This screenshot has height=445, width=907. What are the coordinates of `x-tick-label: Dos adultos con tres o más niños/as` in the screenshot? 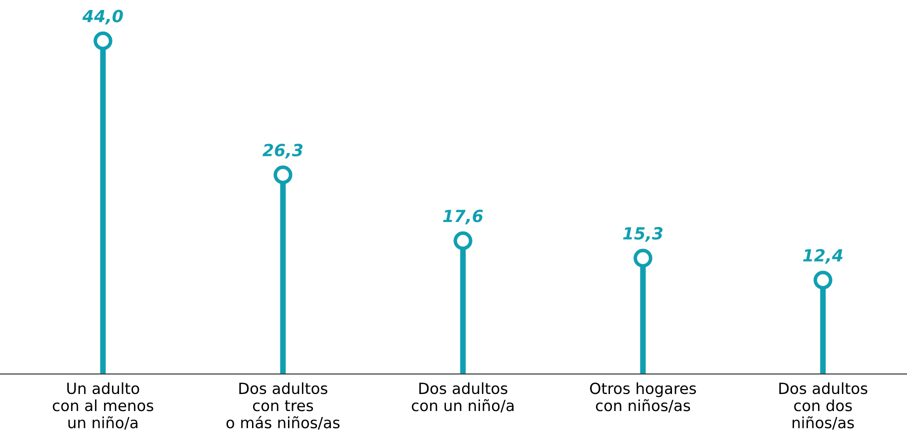 It's located at (283, 406).